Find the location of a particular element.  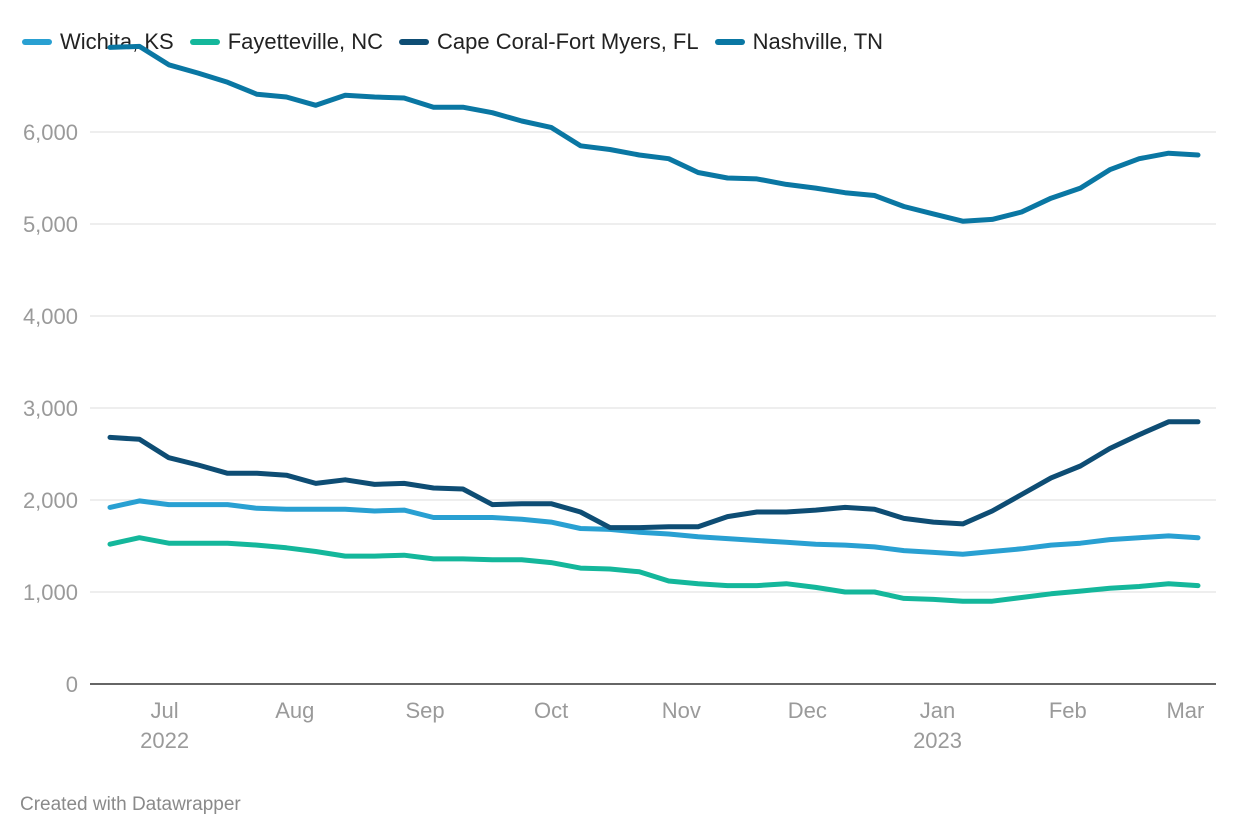

legend-label: Fayetteville, NC is located at coordinates (305, 41).